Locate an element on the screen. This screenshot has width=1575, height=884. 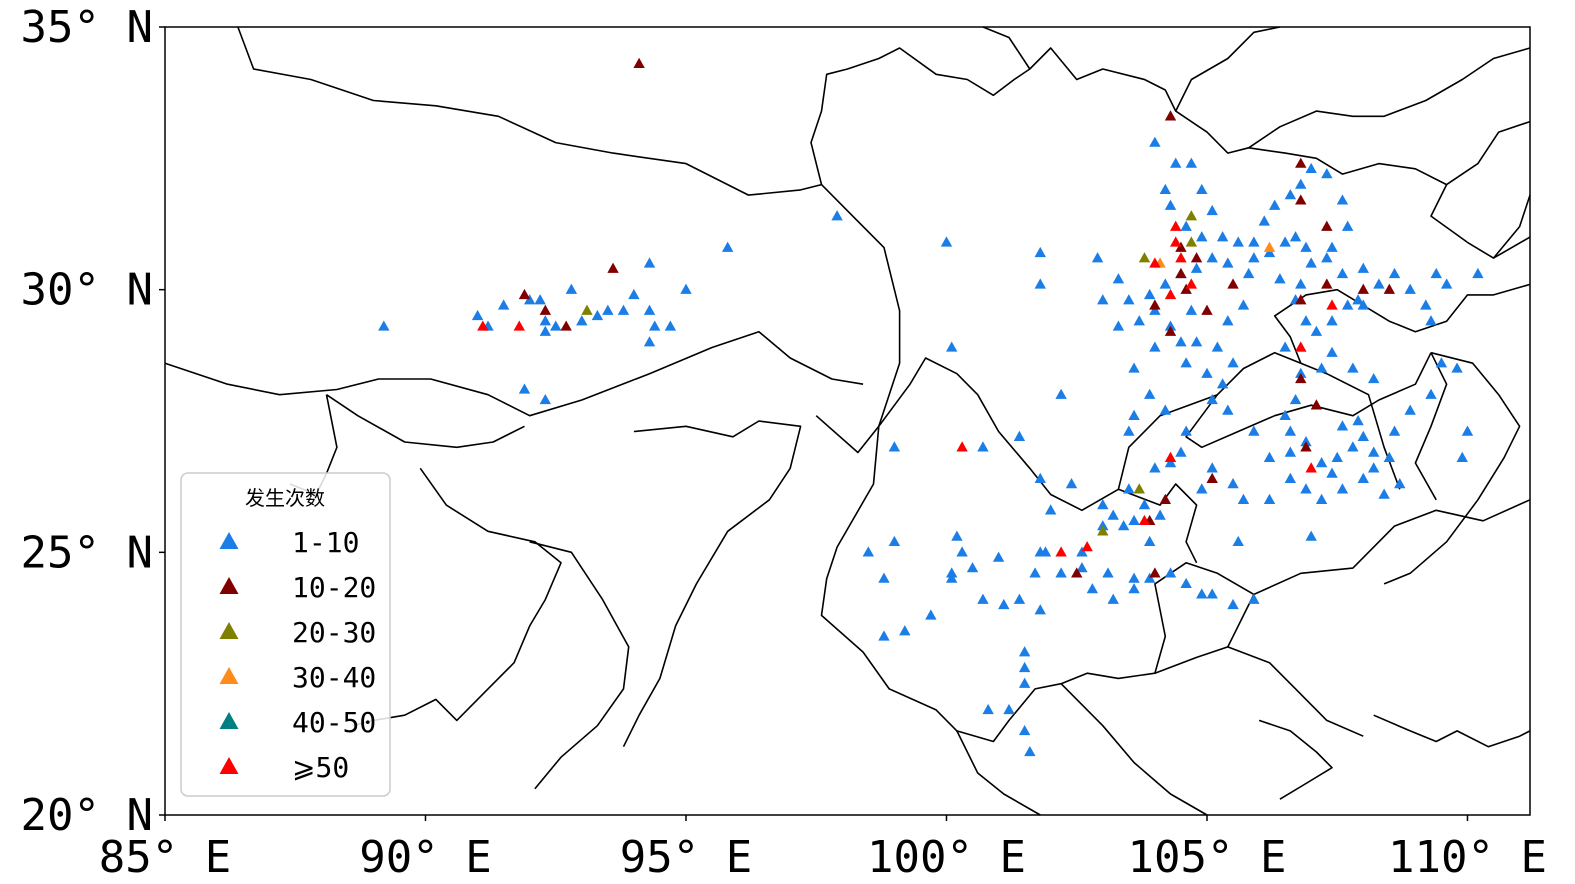
legend-label-c4: 30-40 is located at coordinates (334, 677).